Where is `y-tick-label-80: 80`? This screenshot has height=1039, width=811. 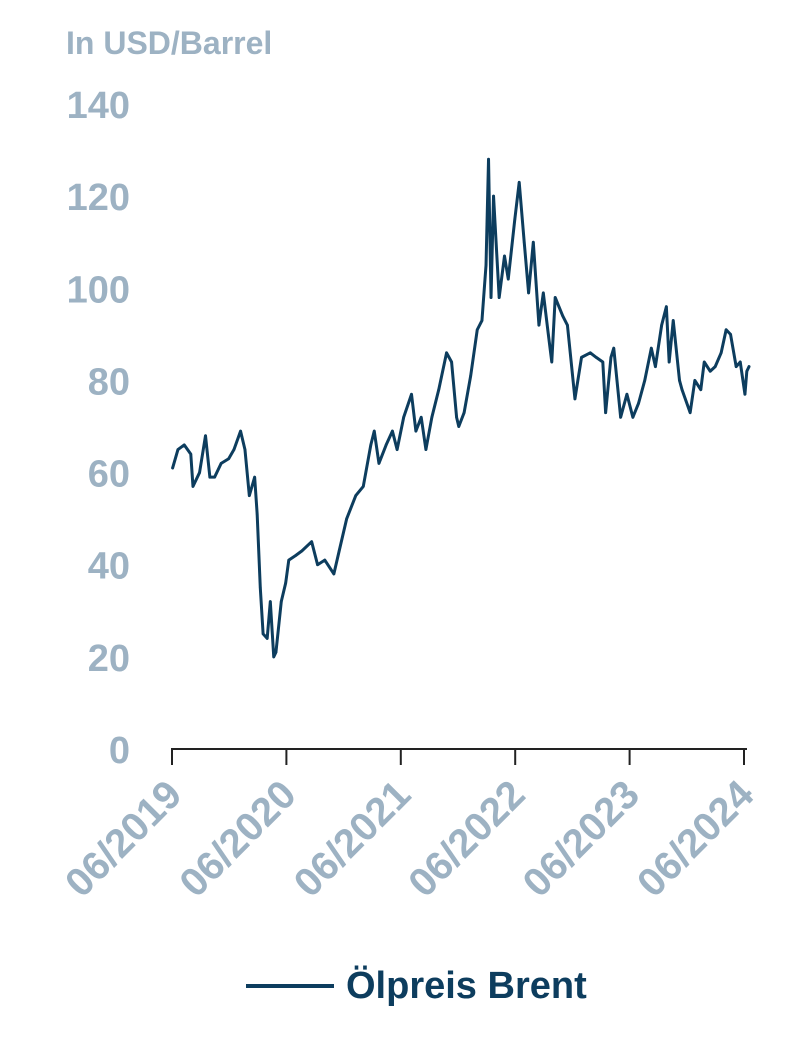 y-tick-label-80: 80 is located at coordinates (109, 382).